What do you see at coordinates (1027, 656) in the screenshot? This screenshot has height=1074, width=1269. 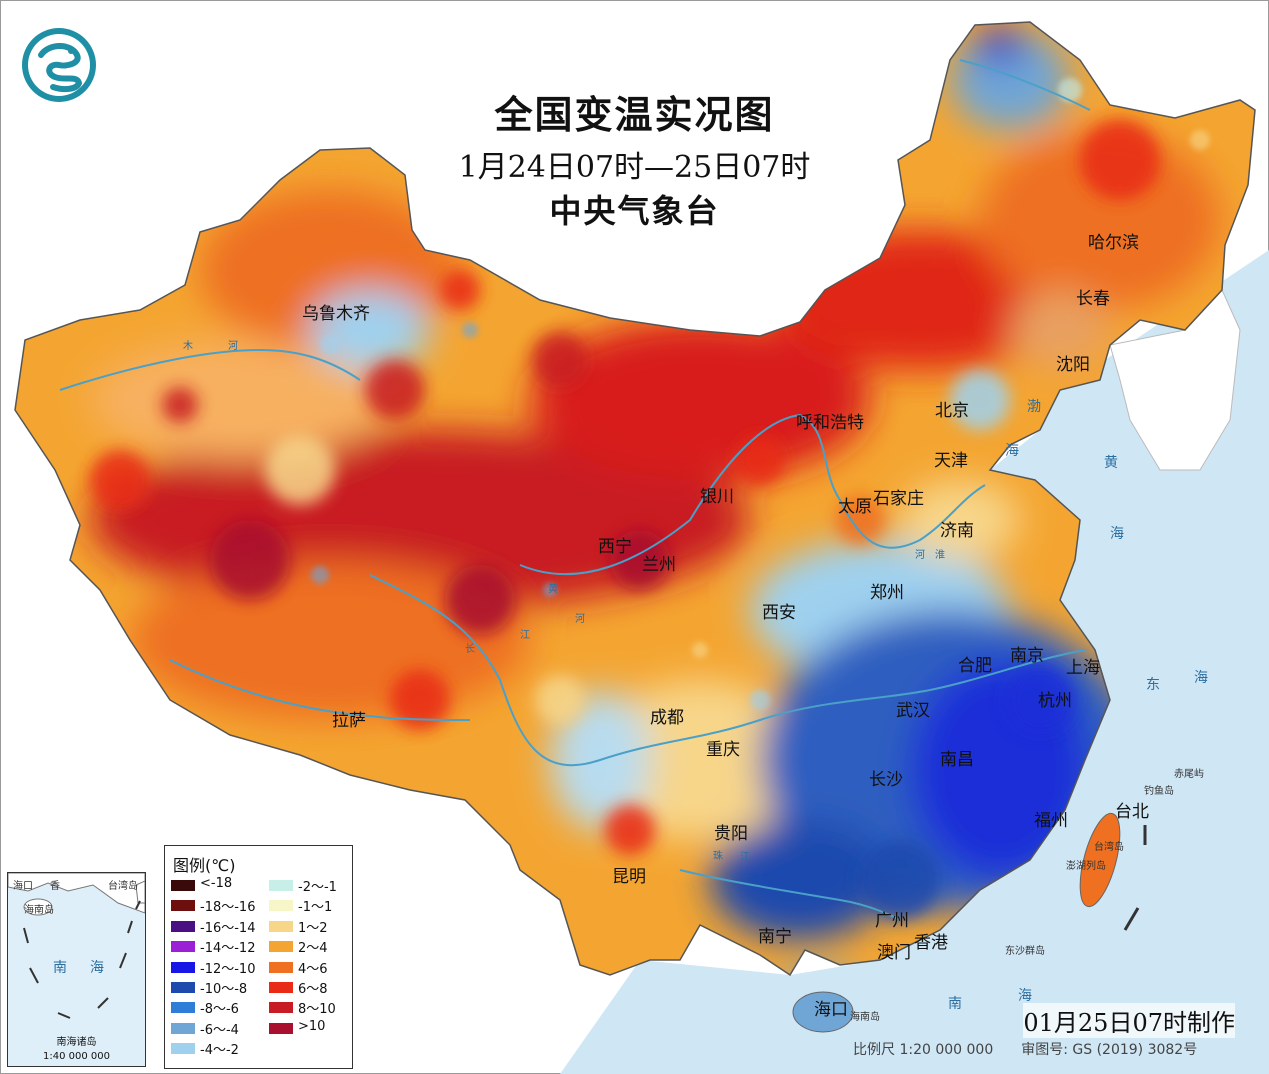 I see `city-label: 南京` at bounding box center [1027, 656].